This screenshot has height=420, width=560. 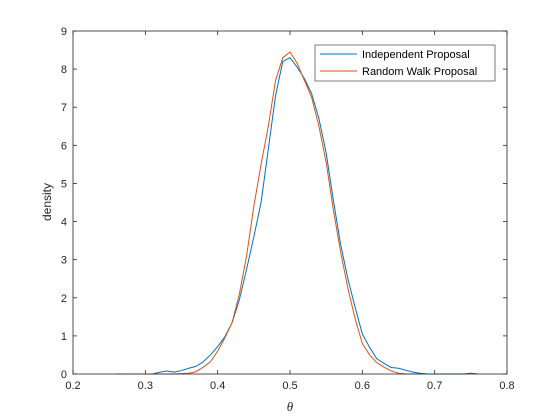 I want to click on x-tick-label: 0.3, so click(x=145, y=386).